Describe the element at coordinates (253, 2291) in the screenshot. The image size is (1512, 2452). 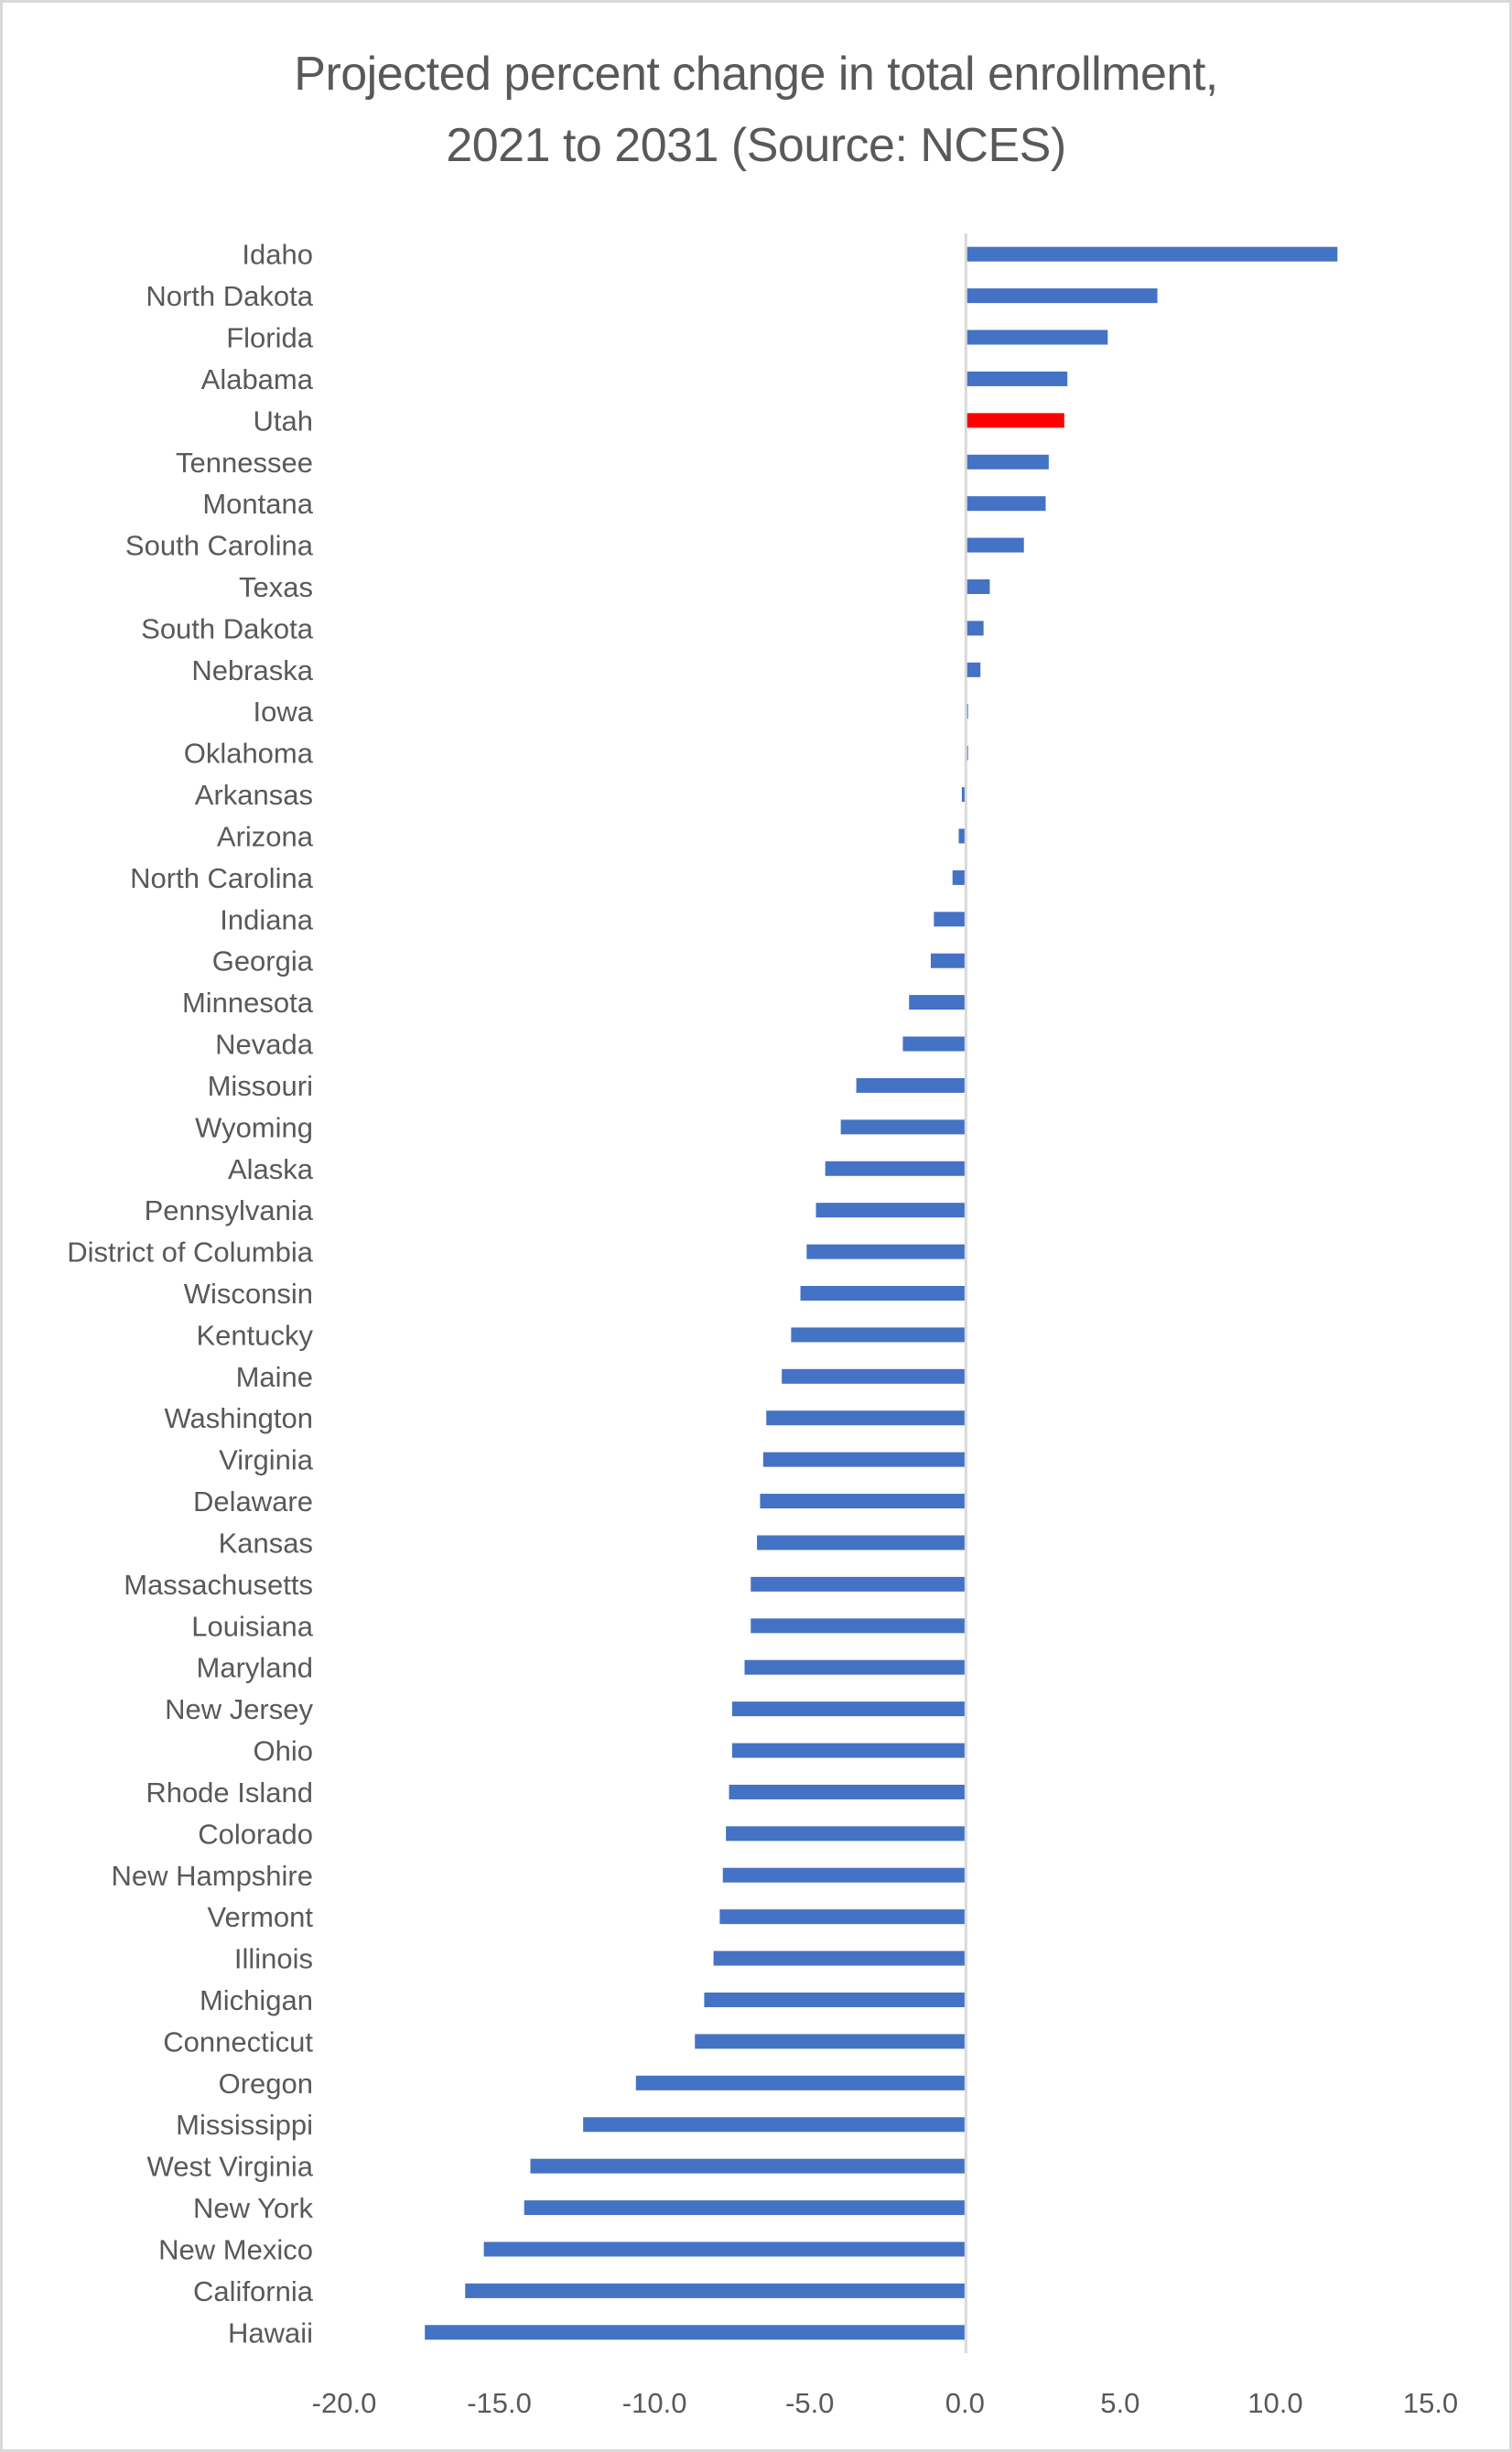
I see `category-label: California` at that location.